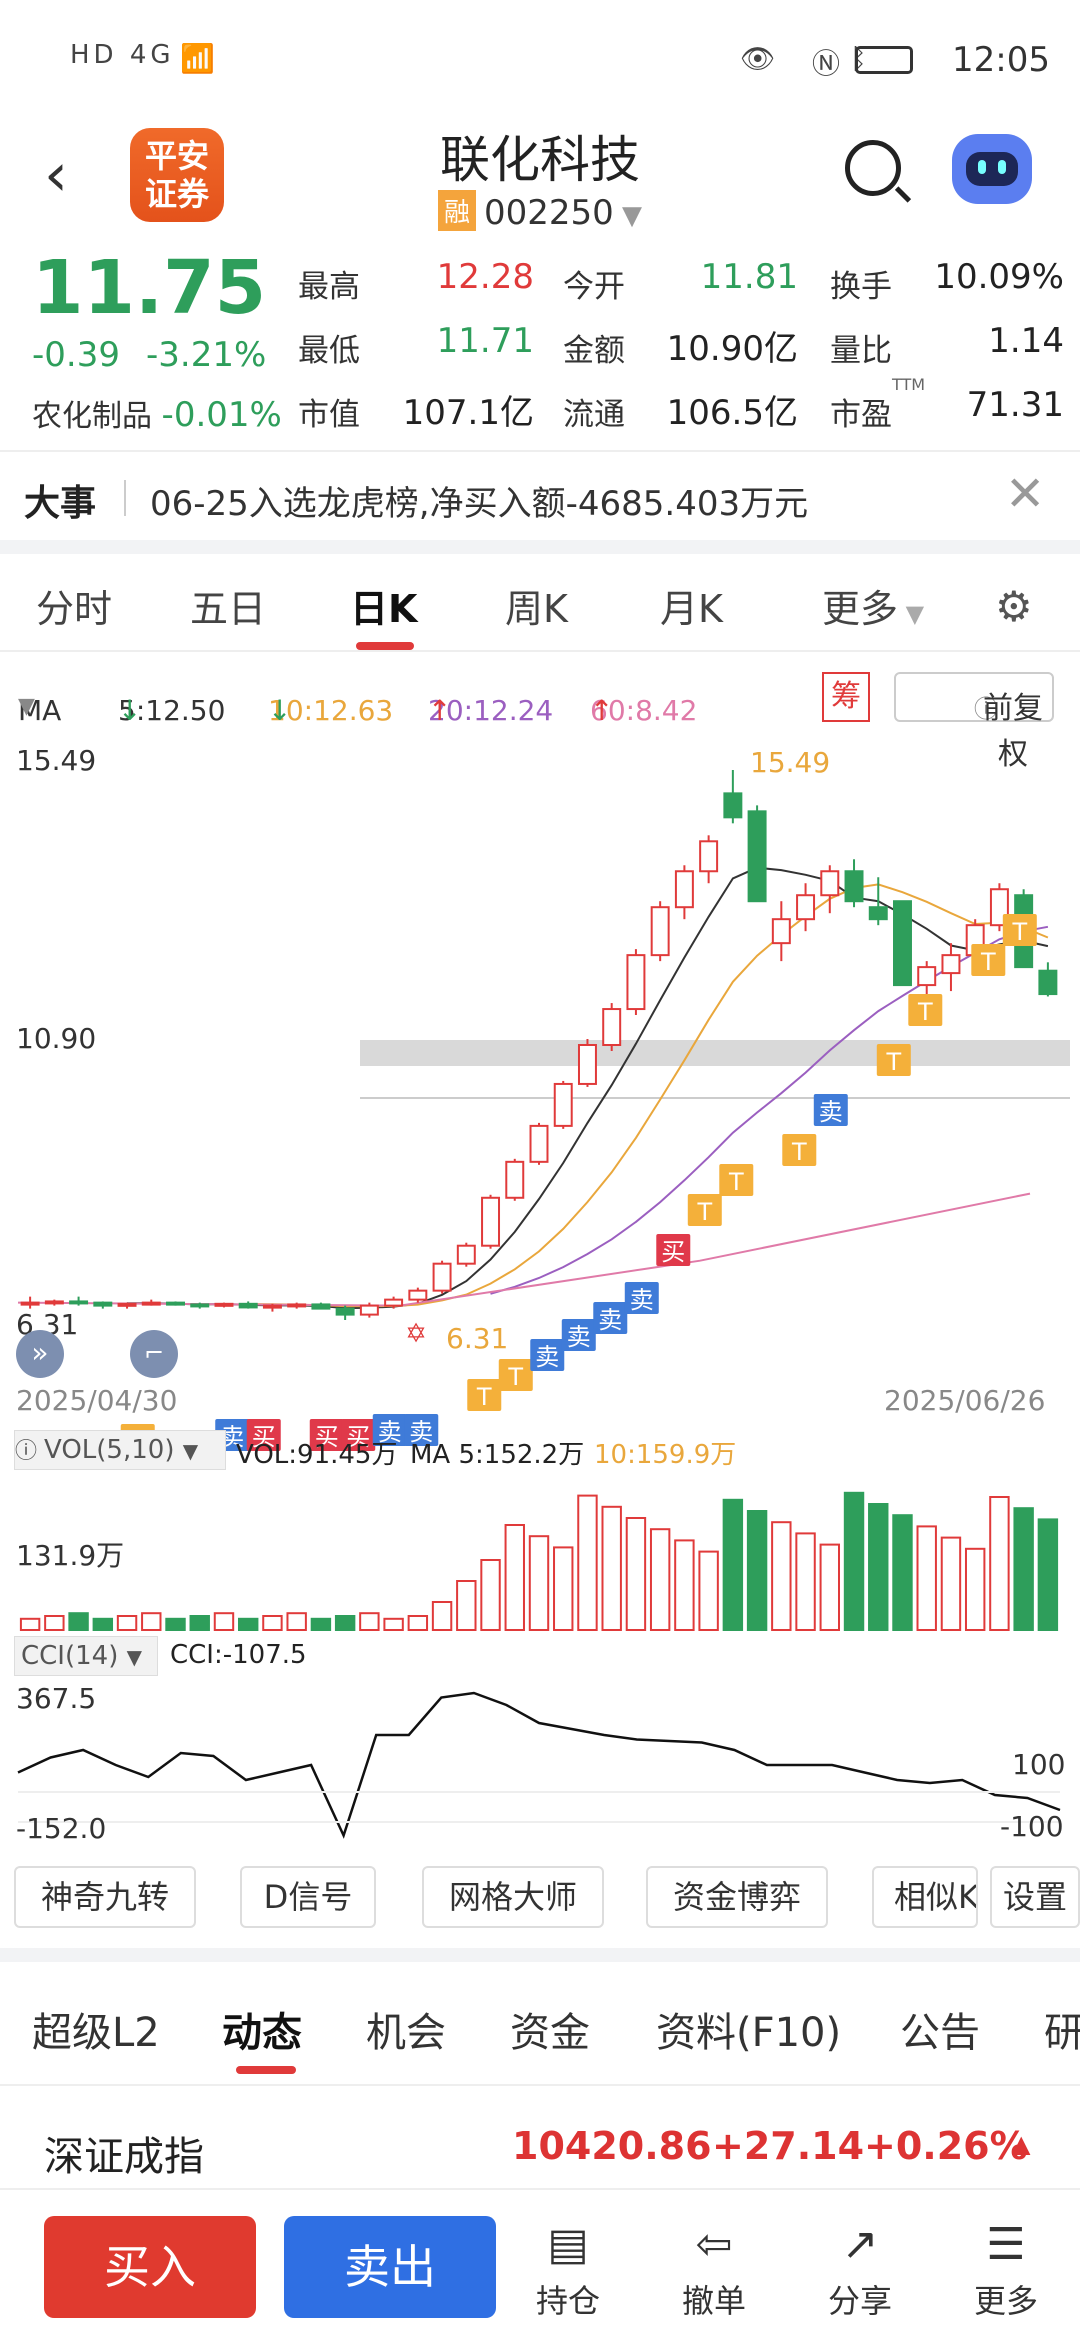 The image size is (1080, 2340). What do you see at coordinates (262, 2033) in the screenshot?
I see `tab-news: 动态` at bounding box center [262, 2033].